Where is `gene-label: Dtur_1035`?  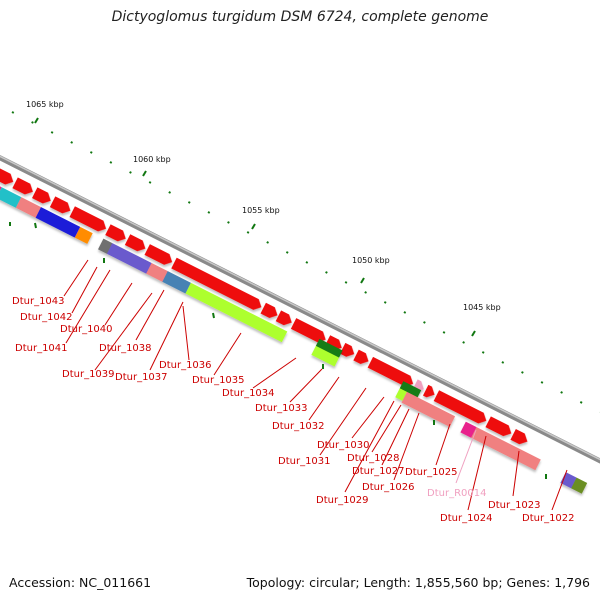
gene-label: Dtur_1035 is located at coordinates (218, 380).